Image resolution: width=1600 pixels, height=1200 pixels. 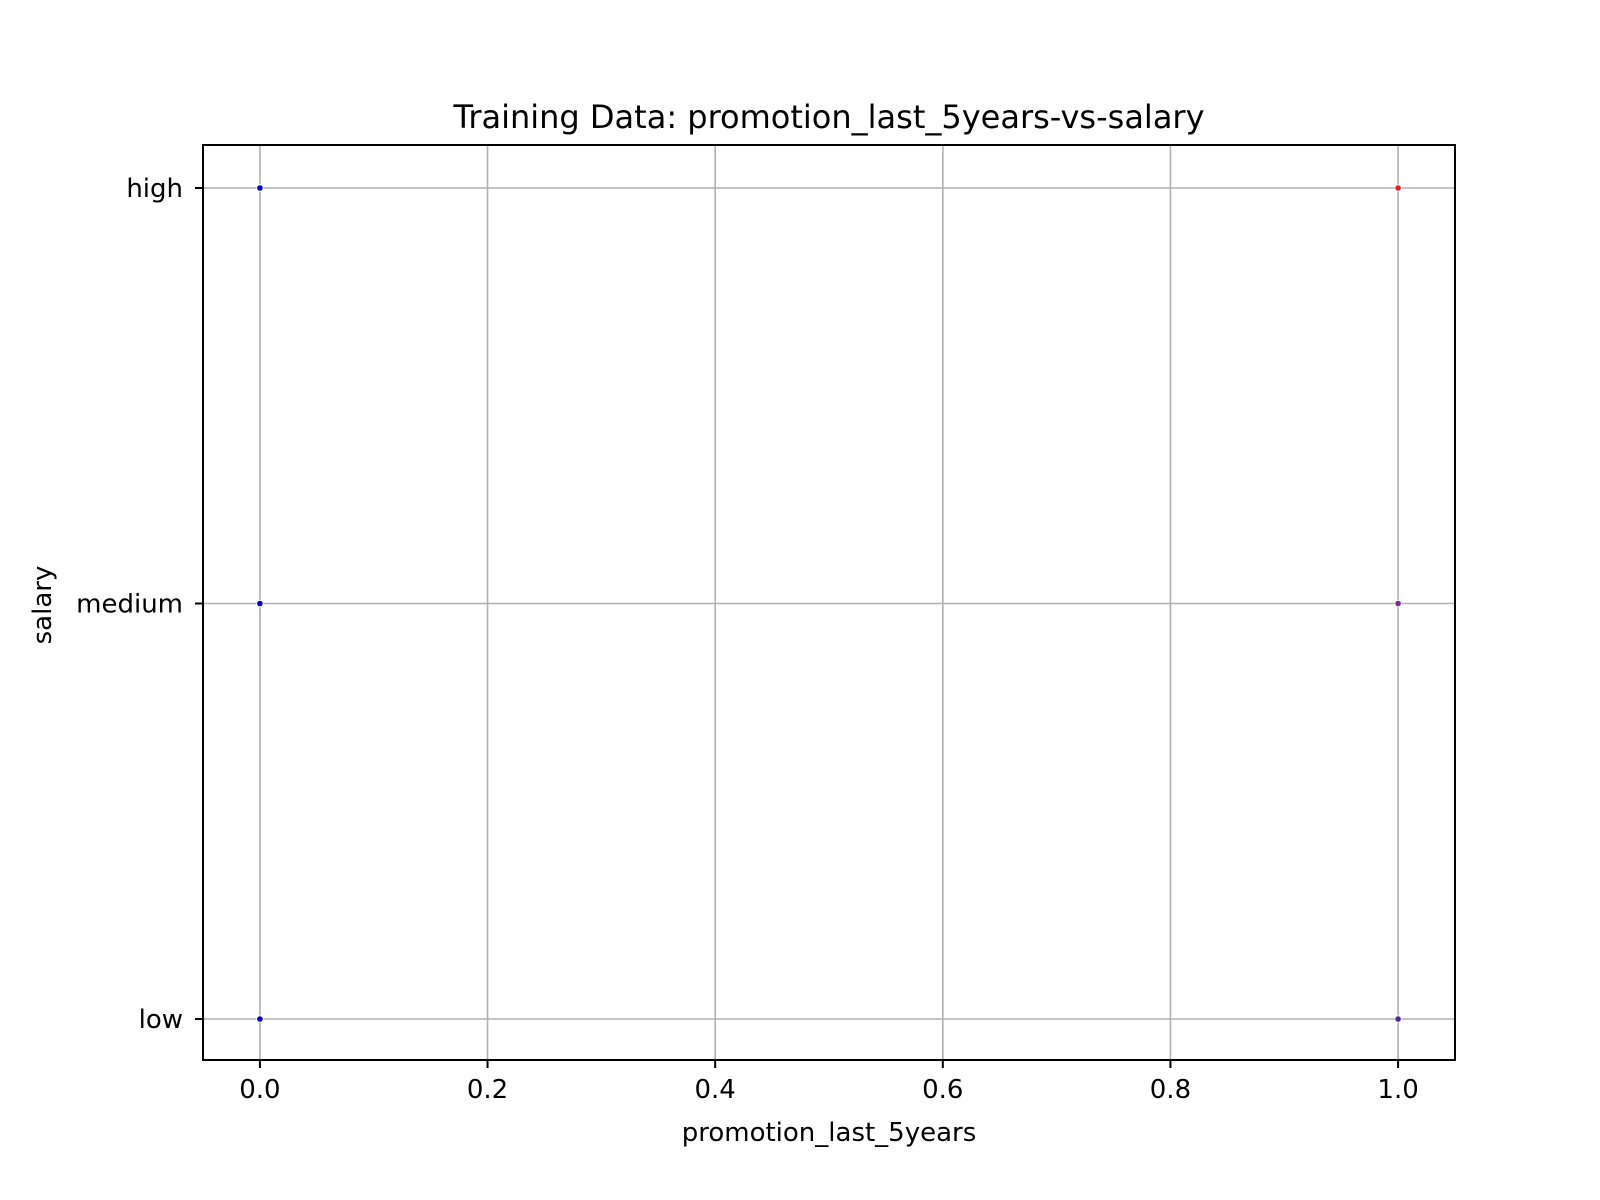 What do you see at coordinates (259, 1090) in the screenshot?
I see `x-tick-label: 0.0` at bounding box center [259, 1090].